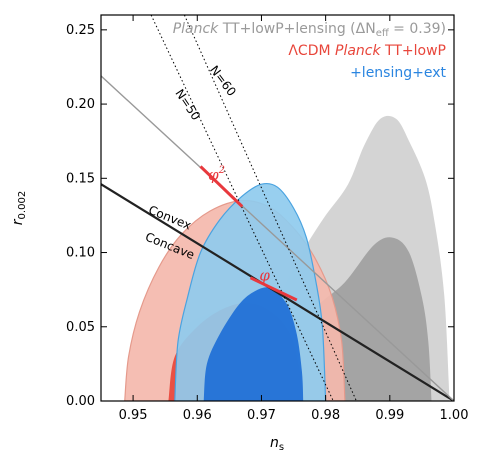 The height and width of the screenshot is (464, 480). I want to click on y-axis-label: r0.002, so click(19, 208).